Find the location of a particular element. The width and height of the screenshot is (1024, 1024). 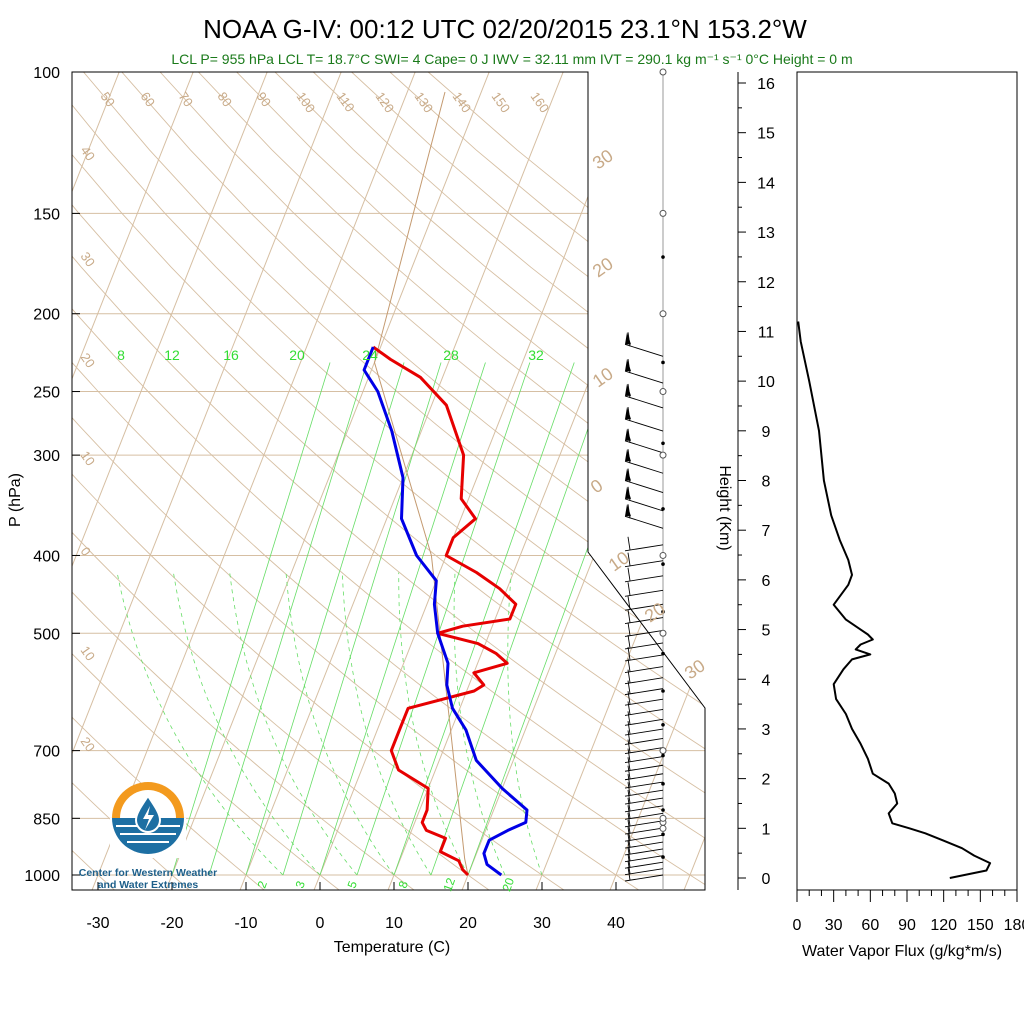

flux-tick-label: 150 is located at coordinates (980, 925).